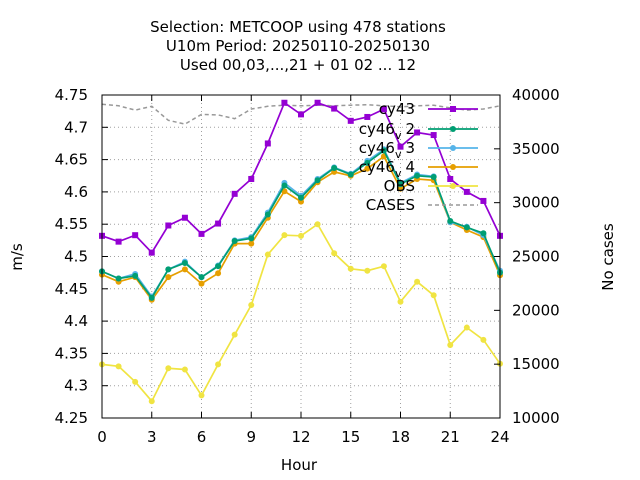  I want to click on legend-label-cy46-v-2-num: 2, so click(410, 129).